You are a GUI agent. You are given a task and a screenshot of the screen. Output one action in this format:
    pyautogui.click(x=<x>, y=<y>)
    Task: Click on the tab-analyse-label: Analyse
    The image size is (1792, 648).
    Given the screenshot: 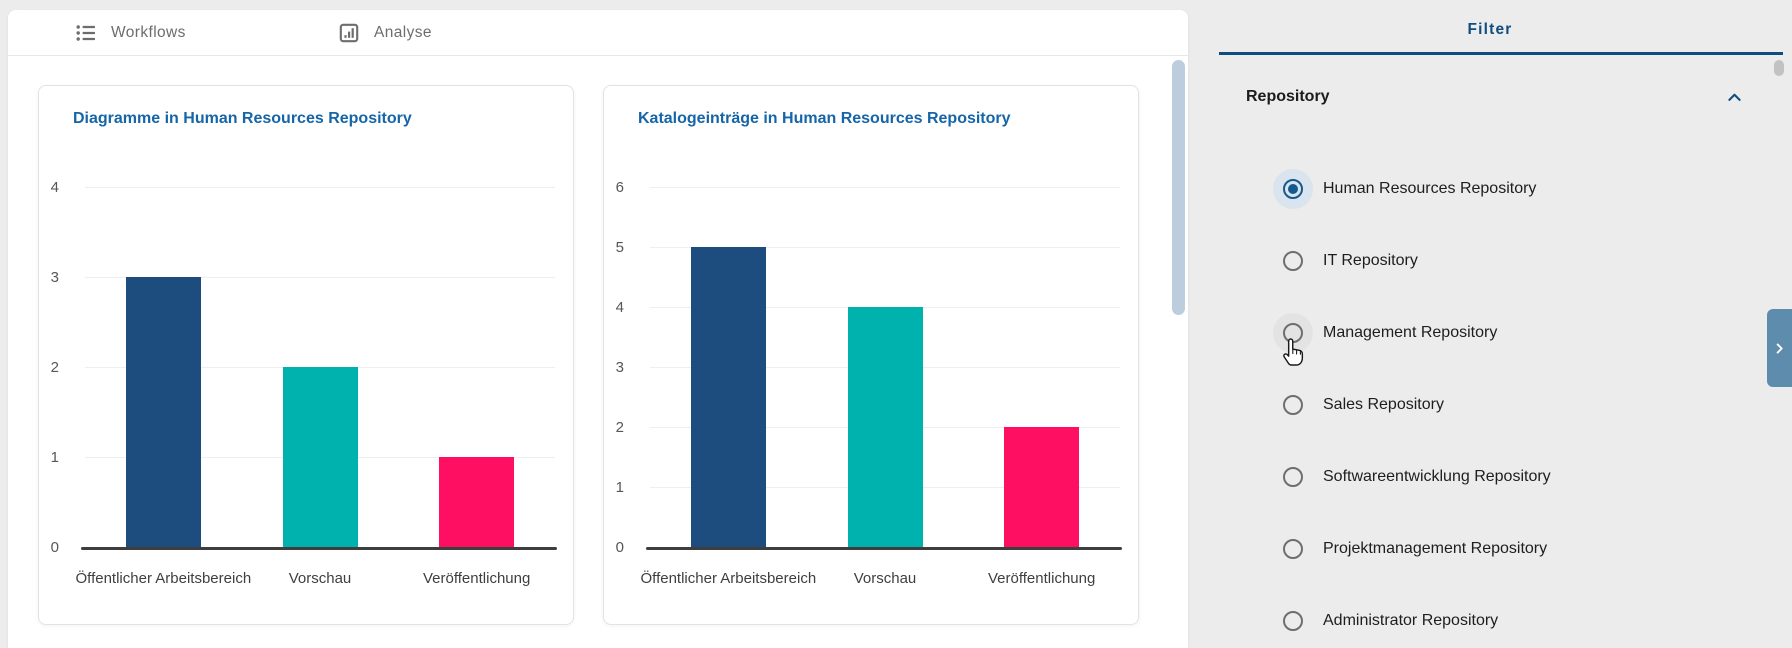 What is the action you would take?
    pyautogui.click(x=403, y=32)
    